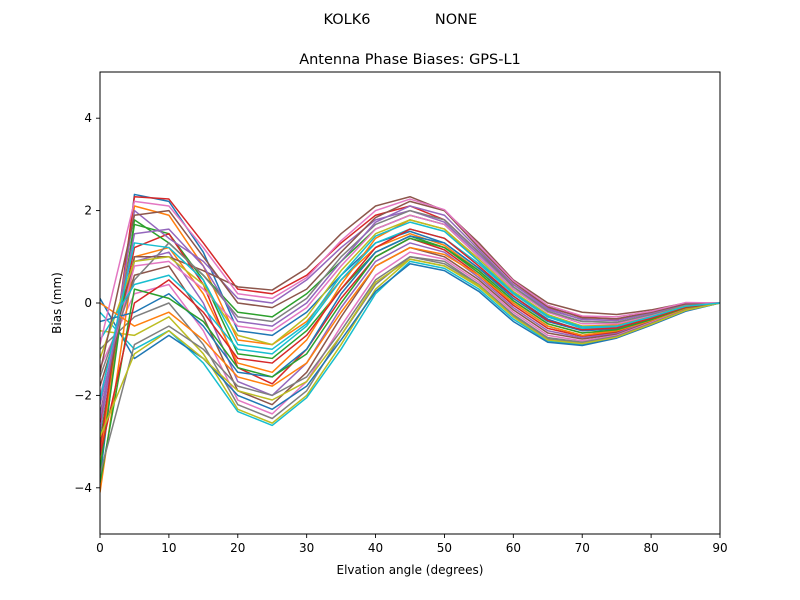  Describe the element at coordinates (410, 570) in the screenshot. I see `x-axis-label: Elvation angle (degrees)` at that location.